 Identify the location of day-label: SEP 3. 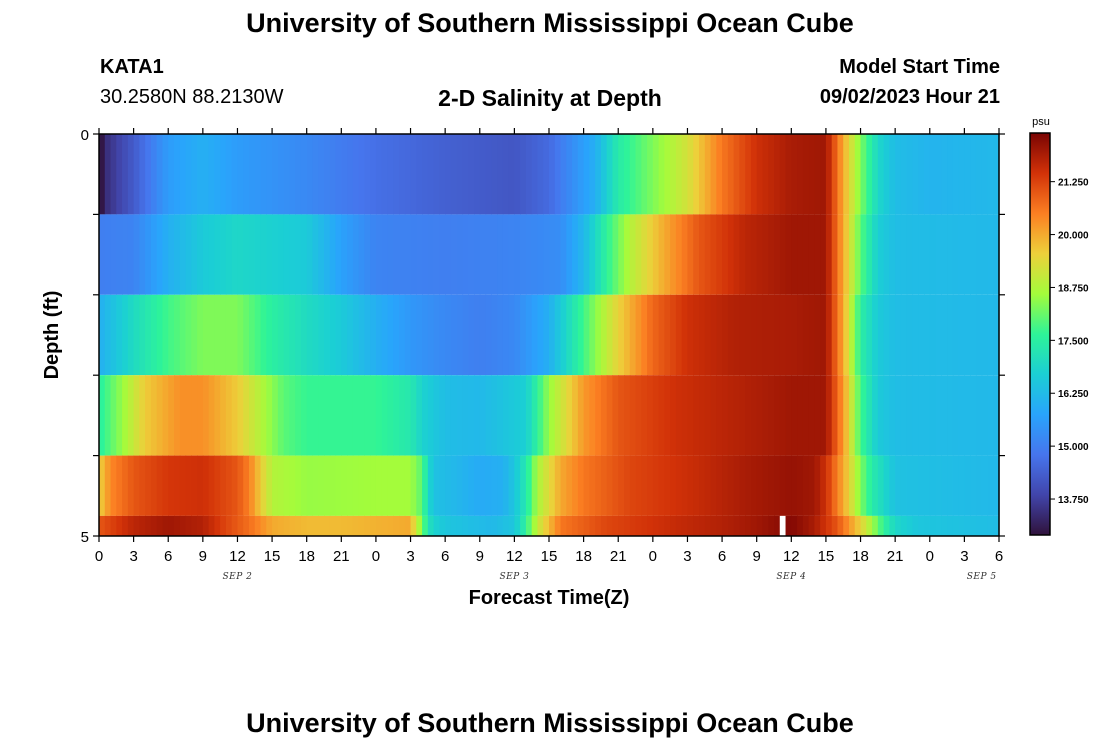
(514, 577).